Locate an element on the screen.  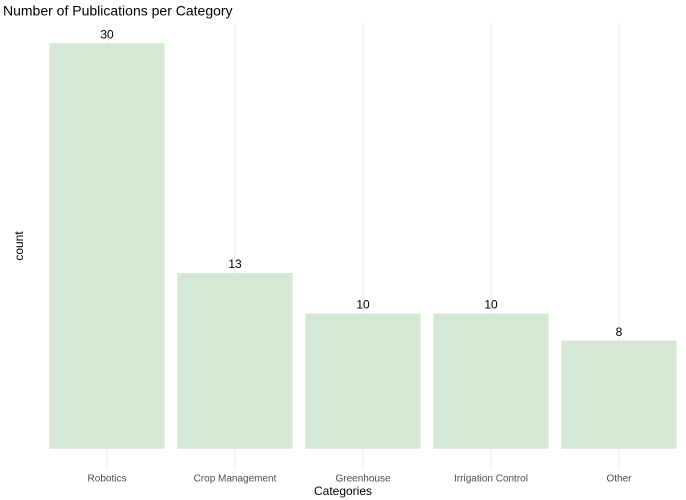
x-tick-label: Greenhouse is located at coordinates (362, 479).